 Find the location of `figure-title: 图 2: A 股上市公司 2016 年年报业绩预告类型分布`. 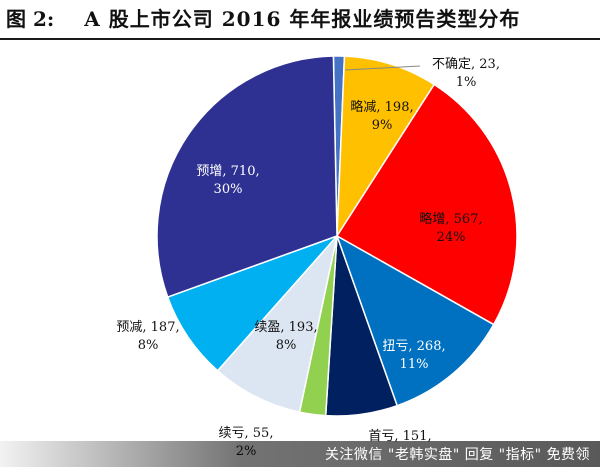

figure-title: 图 2: A 股上市公司 2016 年年报业绩预告类型分布 is located at coordinates (300, 17).